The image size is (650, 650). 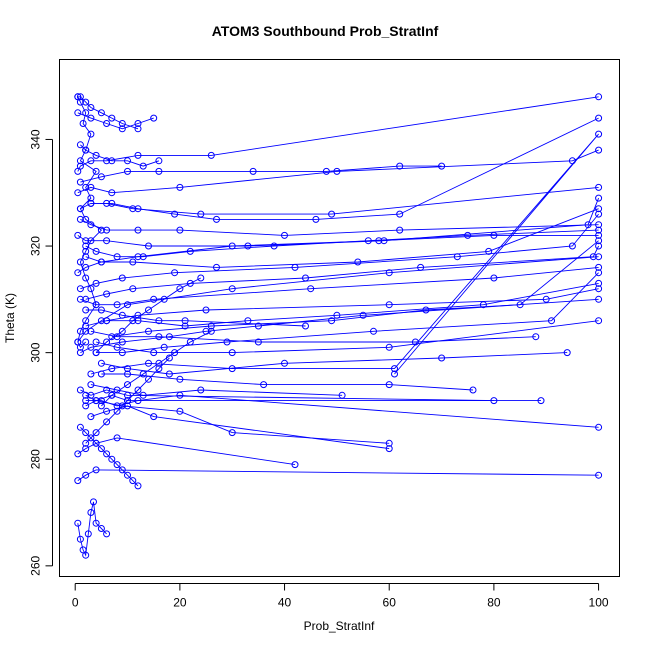 I want to click on x-axis: 0 20 40 60 80 100, so click(x=340, y=596).